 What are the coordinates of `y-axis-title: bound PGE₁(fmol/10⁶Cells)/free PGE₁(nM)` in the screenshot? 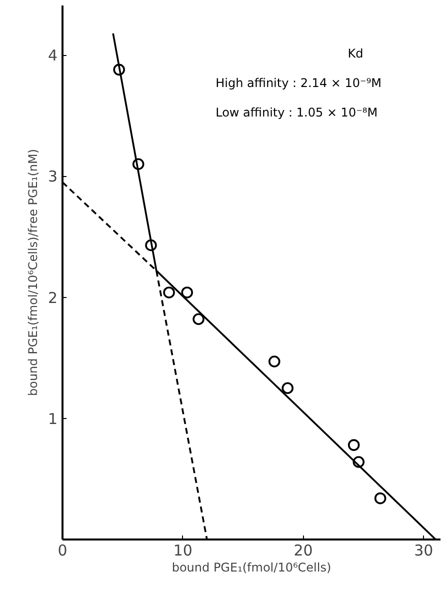 It's located at (33, 272).